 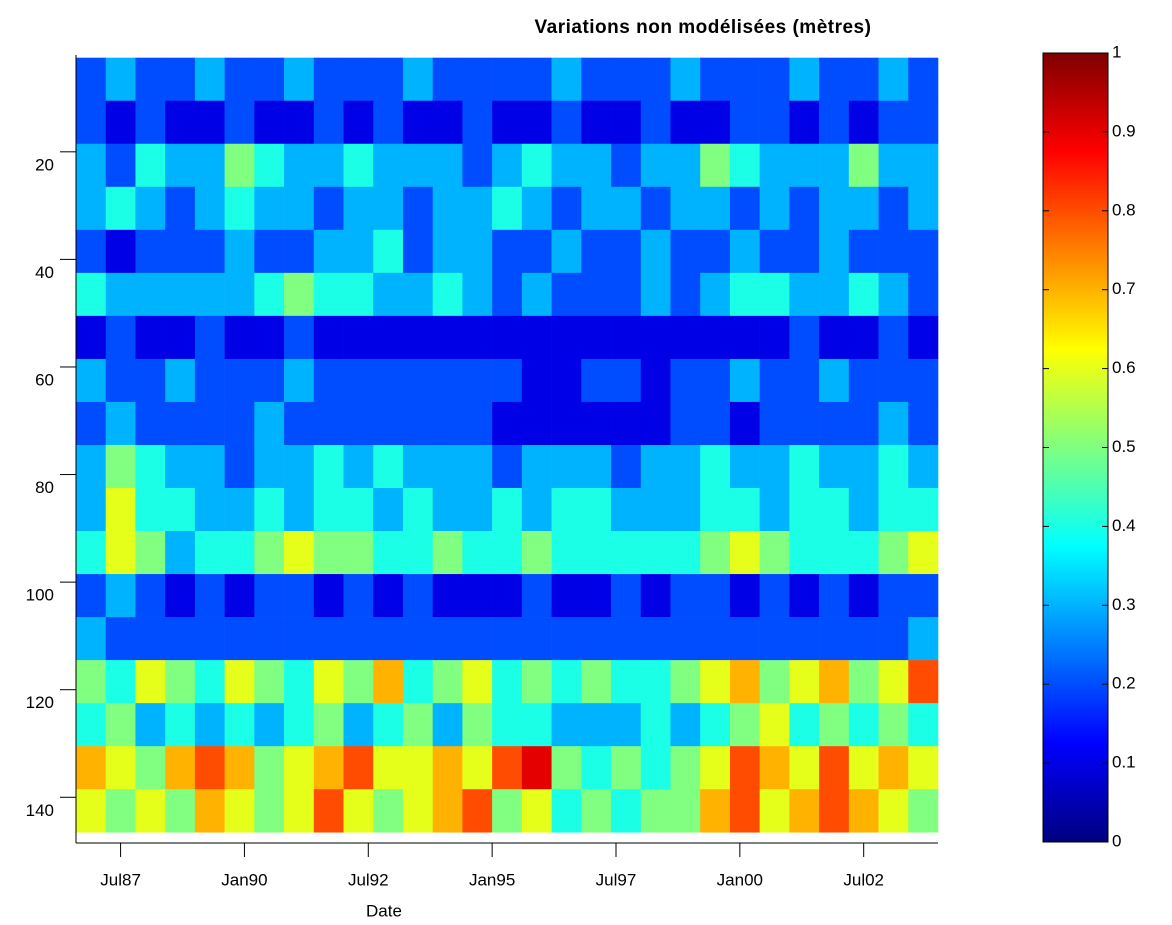 I want to click on y-tick-label: 60, so click(x=44, y=379).